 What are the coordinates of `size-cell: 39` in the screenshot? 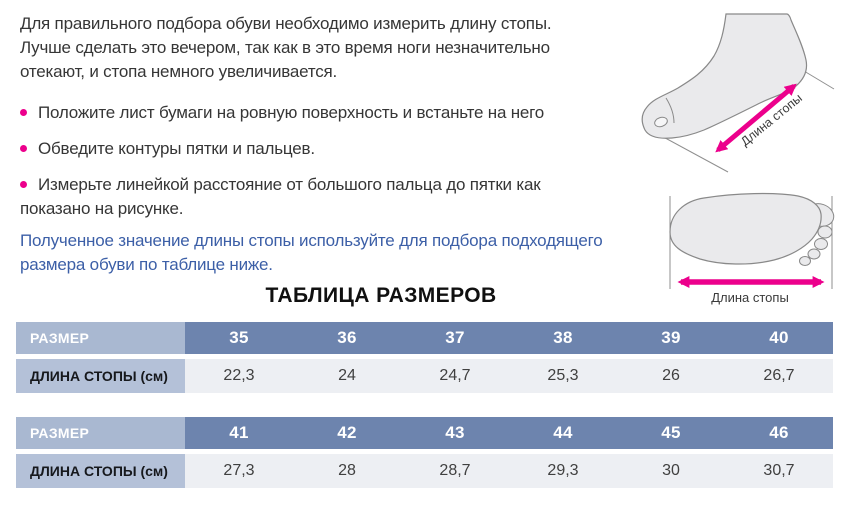 It's located at (671, 338).